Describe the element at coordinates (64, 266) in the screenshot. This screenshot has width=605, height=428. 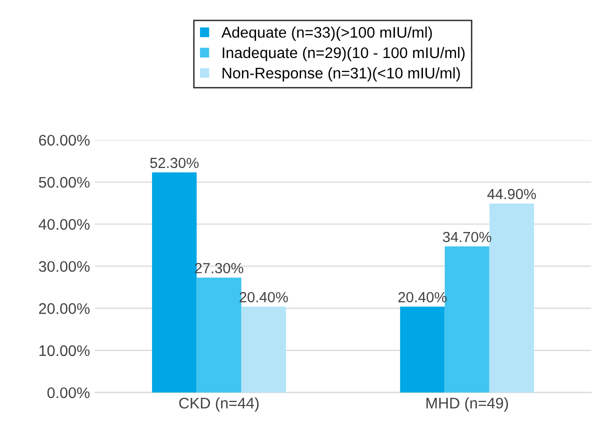
I see `y-tick-label: 30.00%` at that location.